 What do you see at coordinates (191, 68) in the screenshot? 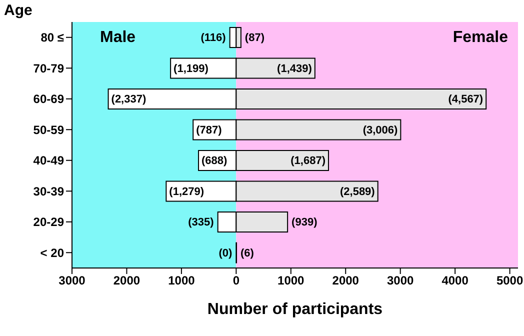
I see `data-label: (1,199)` at bounding box center [191, 68].